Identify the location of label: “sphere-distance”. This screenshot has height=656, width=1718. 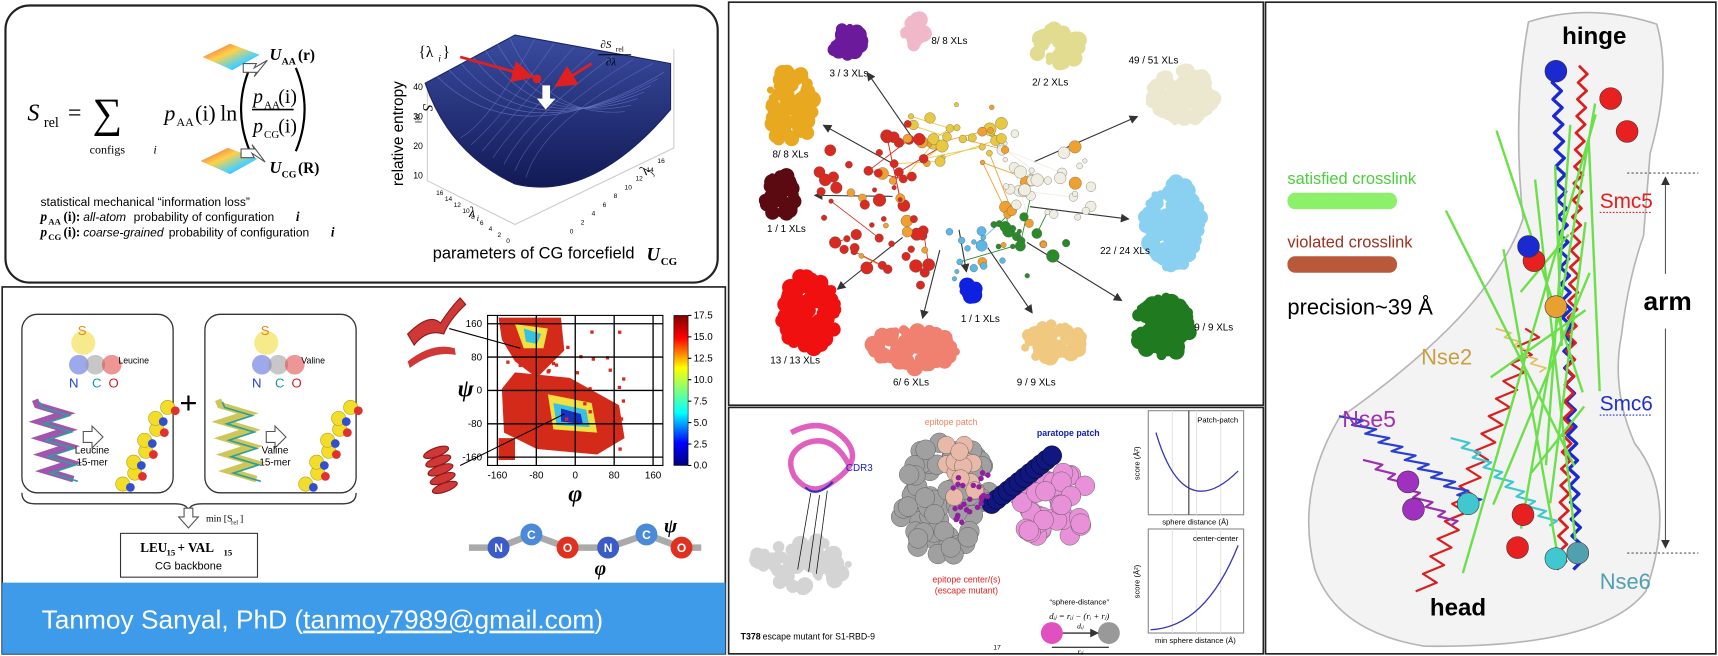
(1079, 602).